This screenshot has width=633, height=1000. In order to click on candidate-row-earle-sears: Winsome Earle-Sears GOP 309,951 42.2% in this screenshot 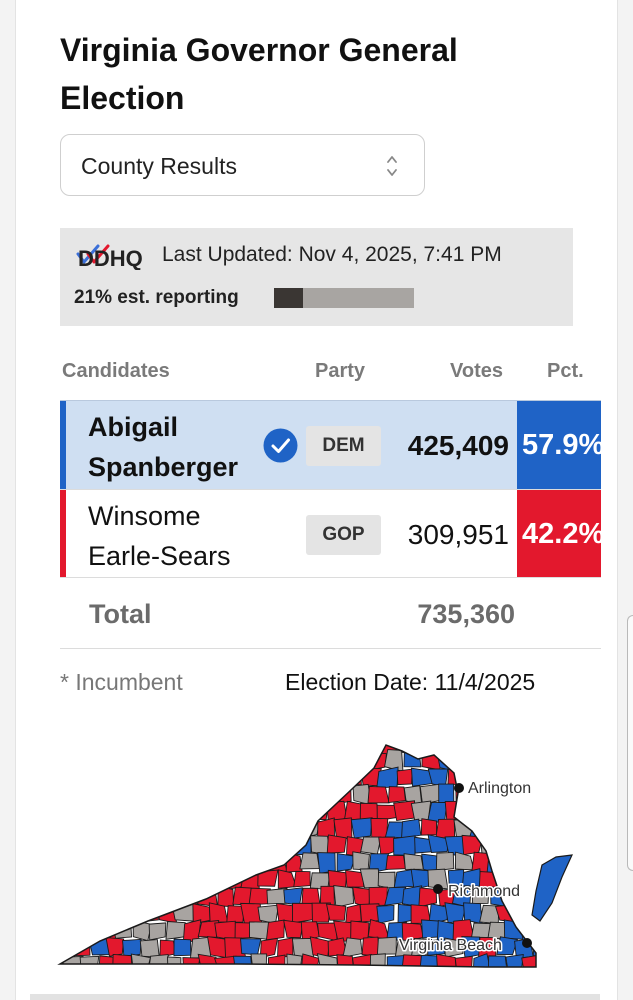, I will do `click(330, 533)`.